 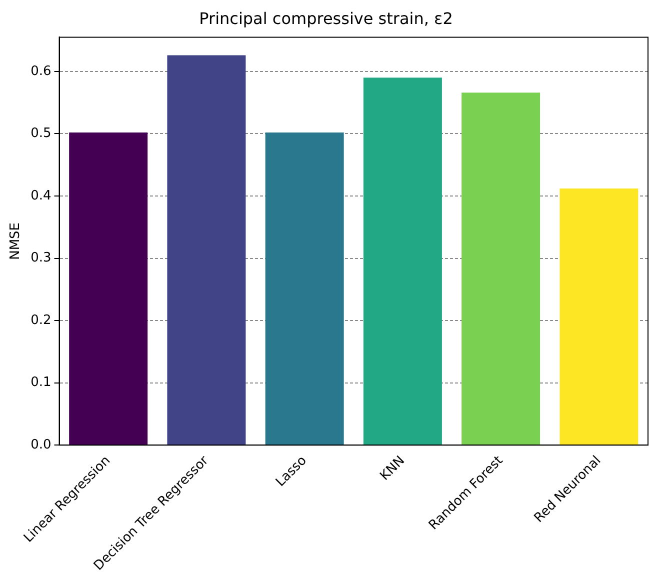 I want to click on y-tick-label: 0.2, so click(x=41, y=320).